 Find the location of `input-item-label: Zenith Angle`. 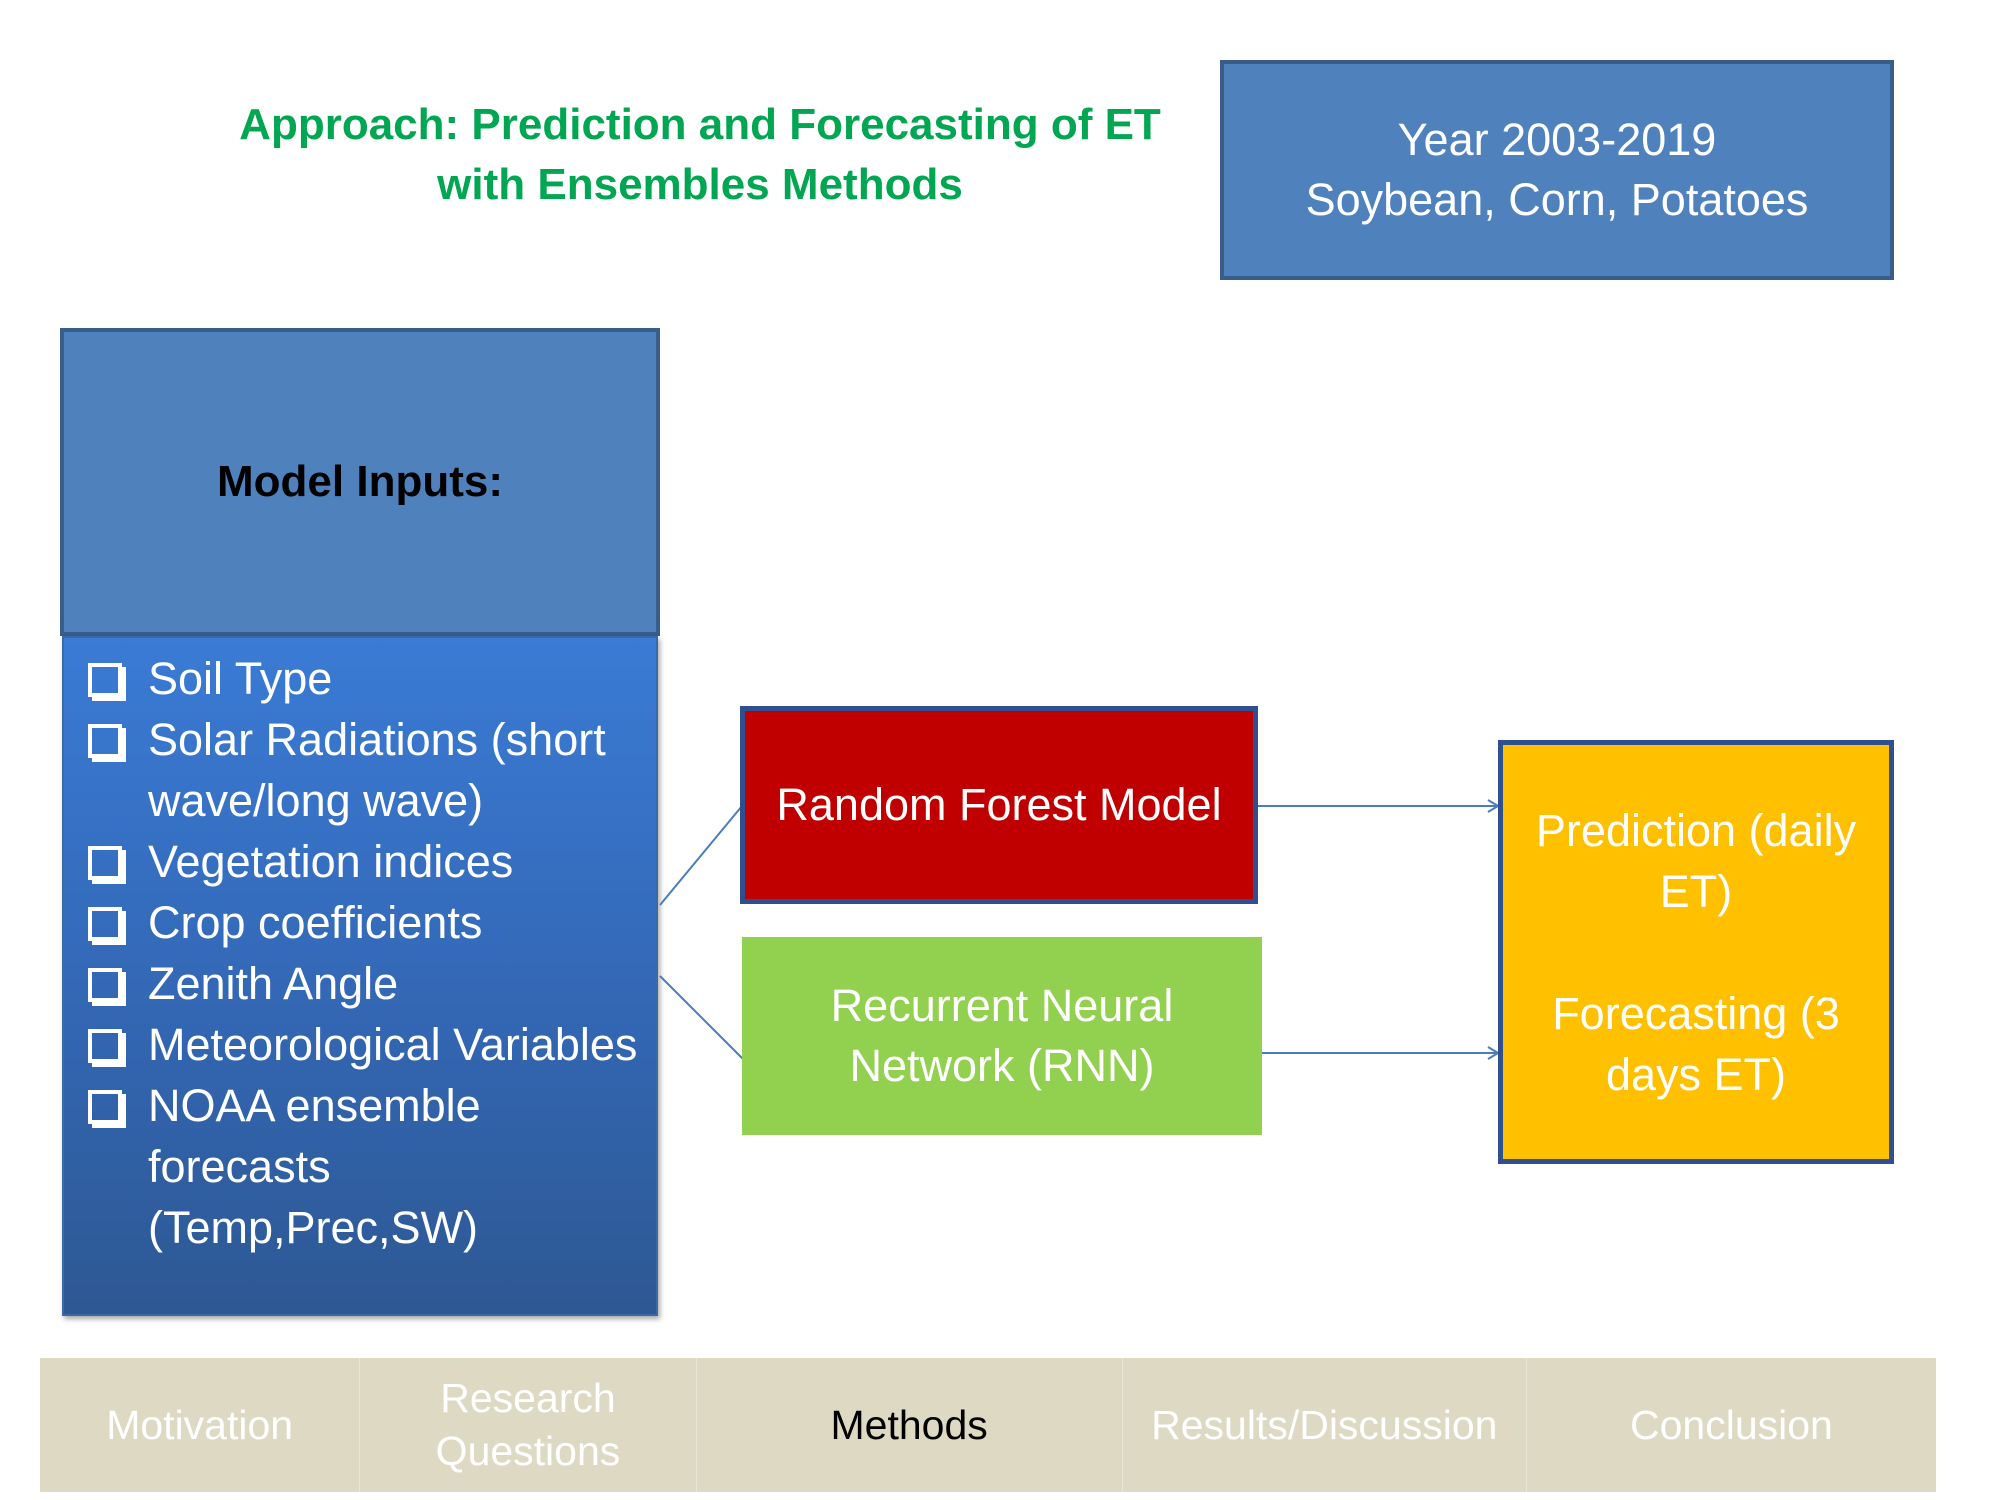

input-item-label: Zenith Angle is located at coordinates (273, 983).